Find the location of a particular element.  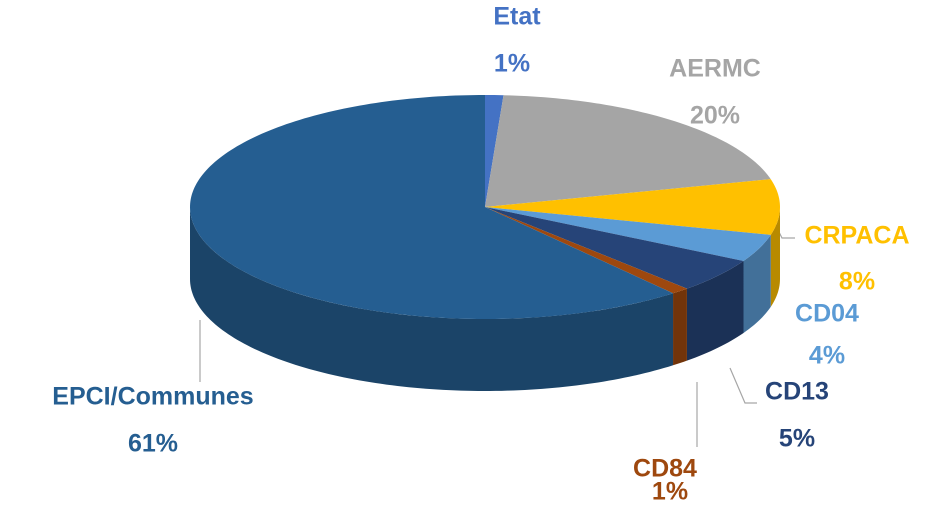

slice-value-label: 8% is located at coordinates (857, 282).